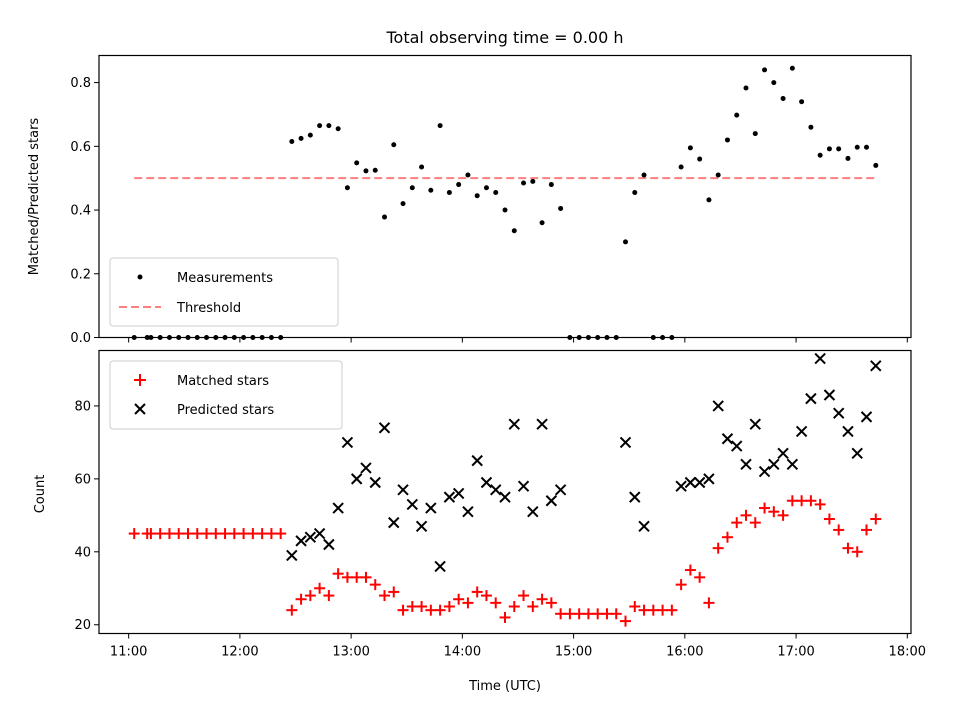  I want to click on chart-title: Total observing time = 0.00 h, so click(504, 37).